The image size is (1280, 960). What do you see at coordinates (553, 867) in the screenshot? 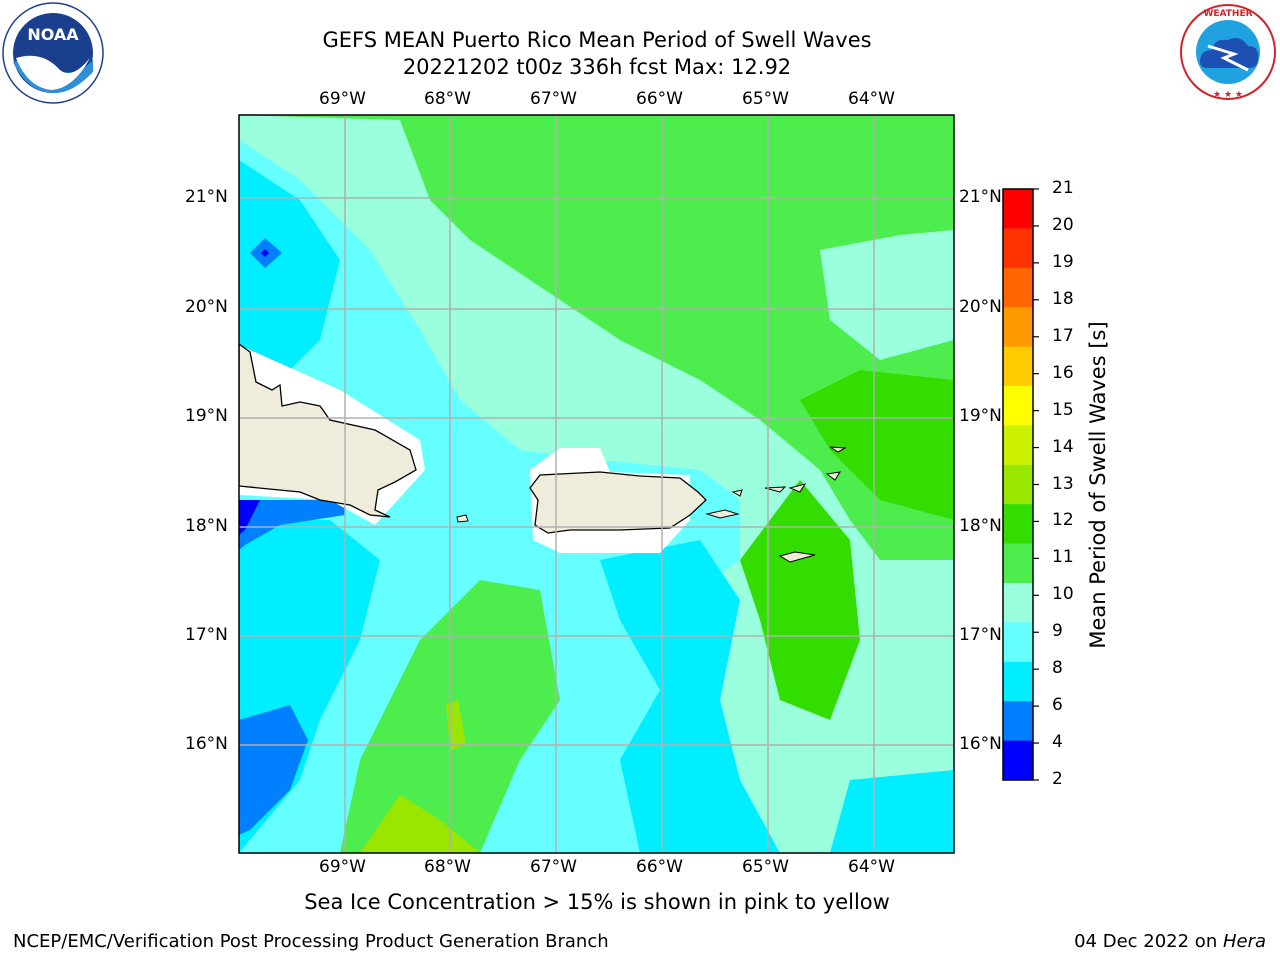
I see `lon-label-bottom: 67°W` at bounding box center [553, 867].